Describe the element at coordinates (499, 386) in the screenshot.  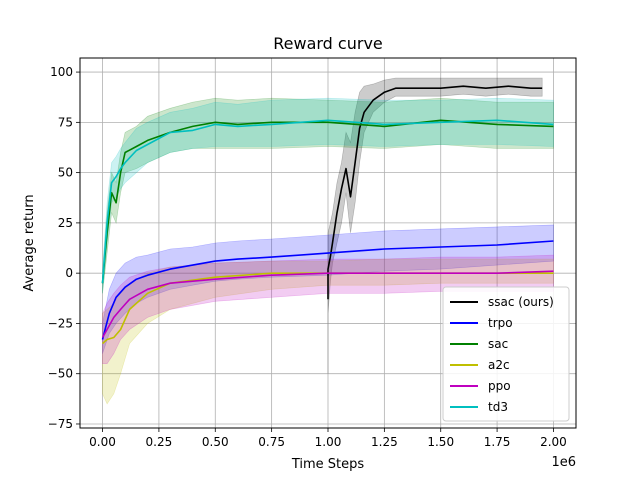
I see `legend-label-ppo: ppo` at that location.